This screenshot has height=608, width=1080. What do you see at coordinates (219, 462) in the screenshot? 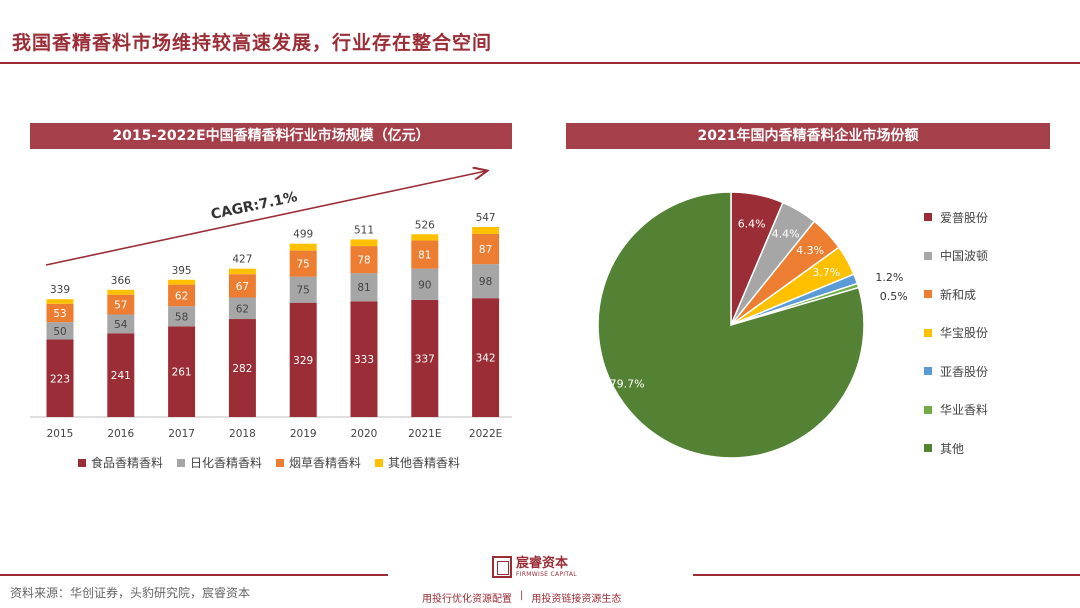
I see `legend-item: 日化香精香料` at bounding box center [219, 462].